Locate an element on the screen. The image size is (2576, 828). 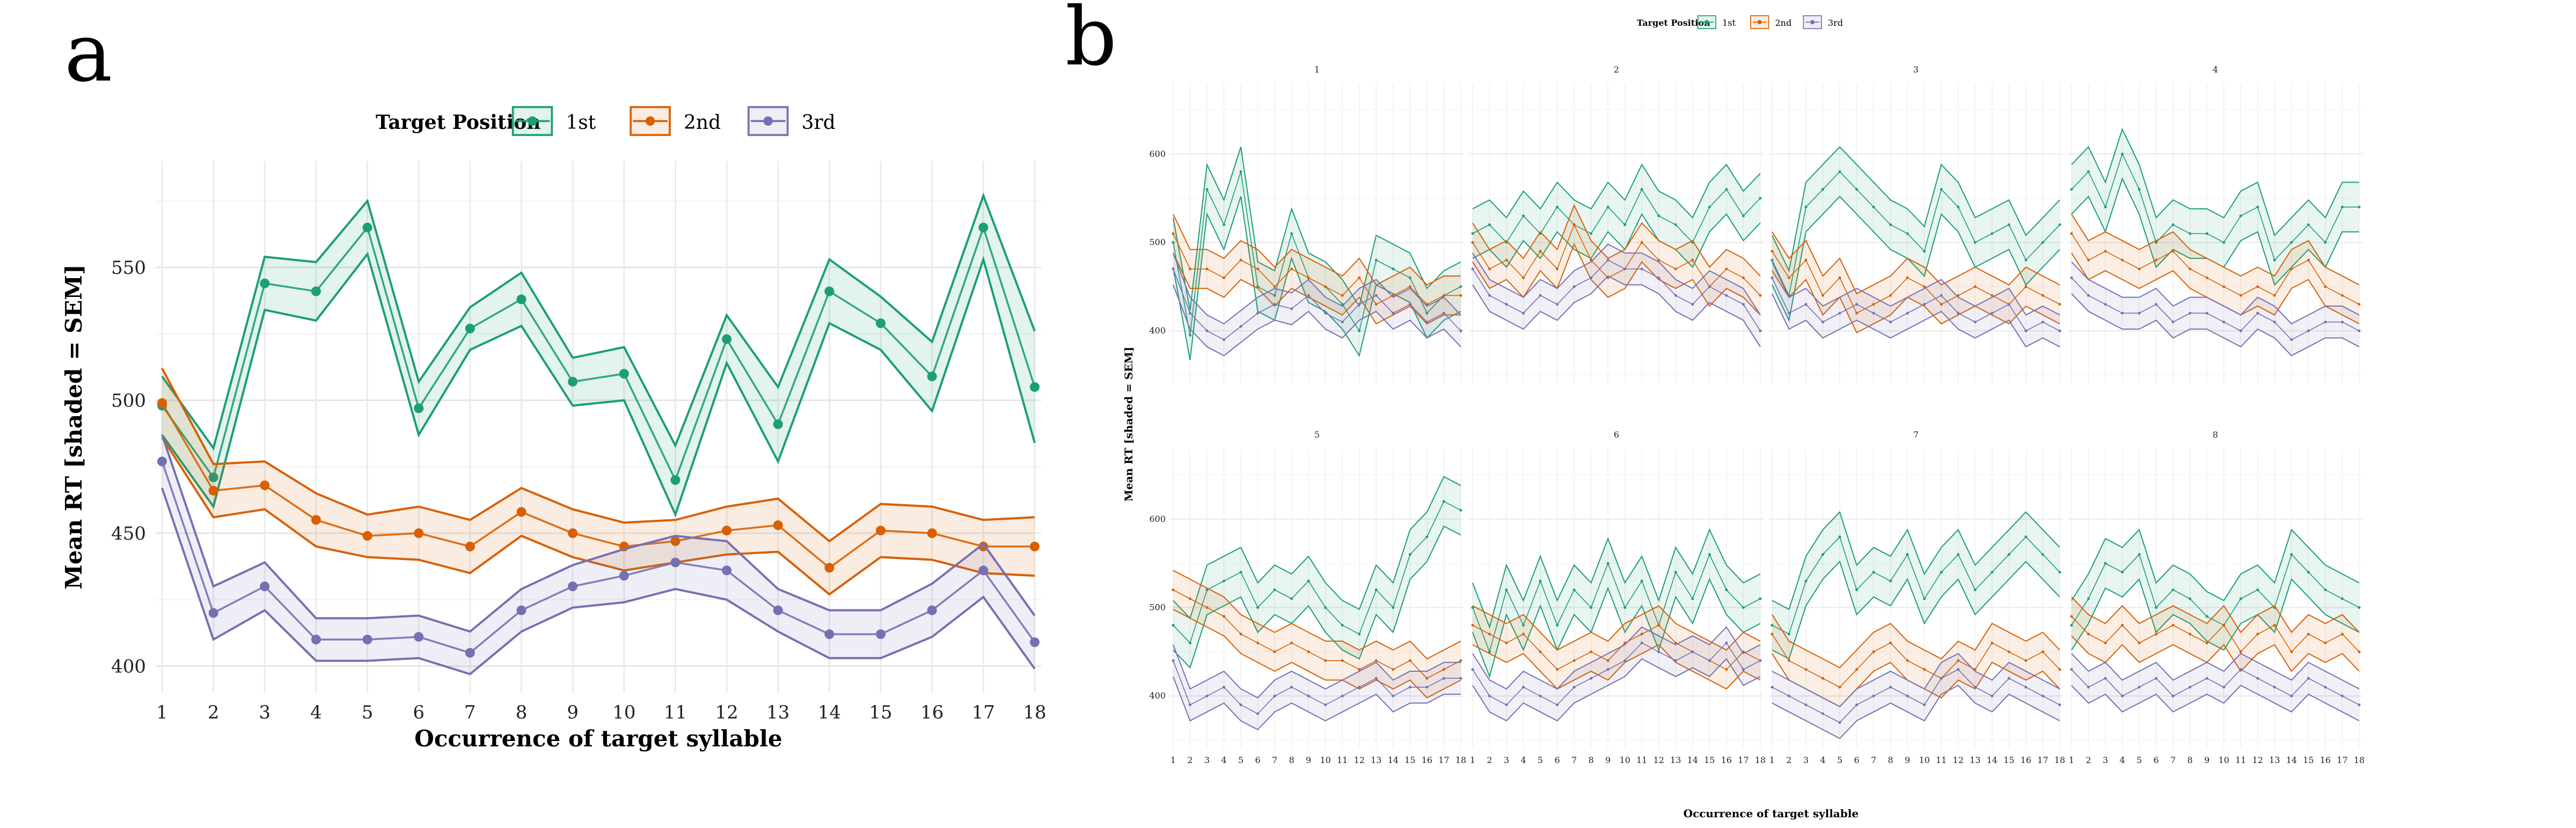
facet-x-tick-label: 3 is located at coordinates (1506, 760).